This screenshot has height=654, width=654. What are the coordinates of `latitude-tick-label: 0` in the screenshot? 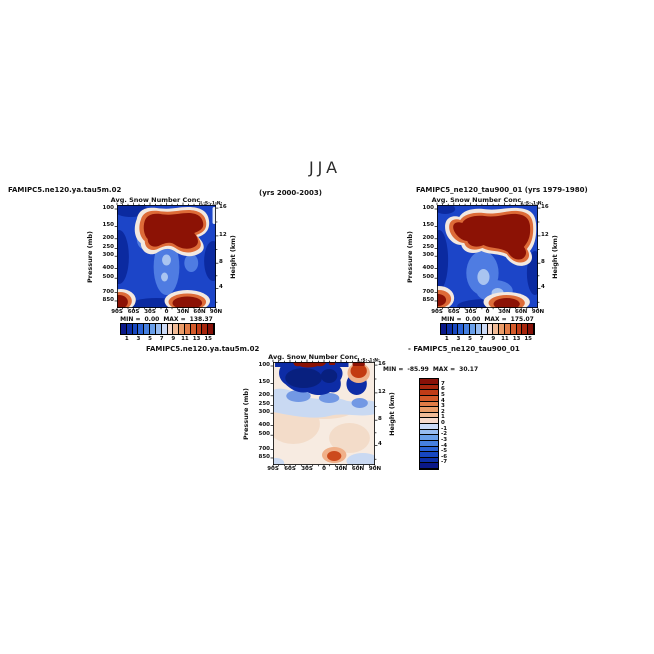 It's located at (487, 312).